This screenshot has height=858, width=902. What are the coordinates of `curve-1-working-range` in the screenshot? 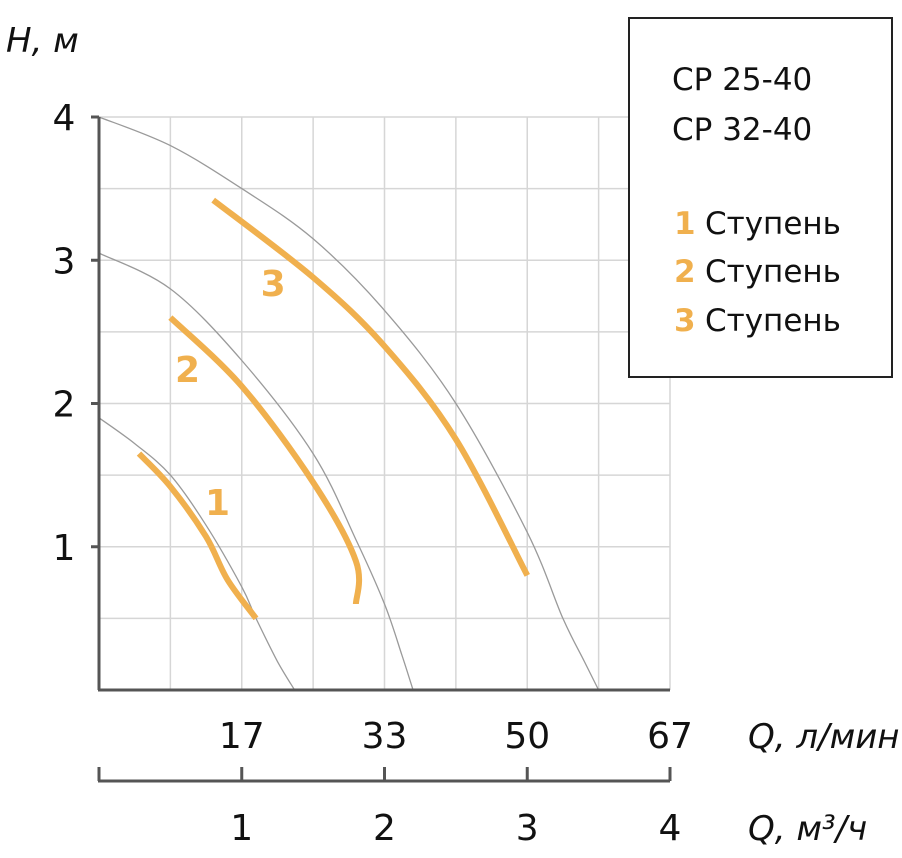 It's located at (197, 536).